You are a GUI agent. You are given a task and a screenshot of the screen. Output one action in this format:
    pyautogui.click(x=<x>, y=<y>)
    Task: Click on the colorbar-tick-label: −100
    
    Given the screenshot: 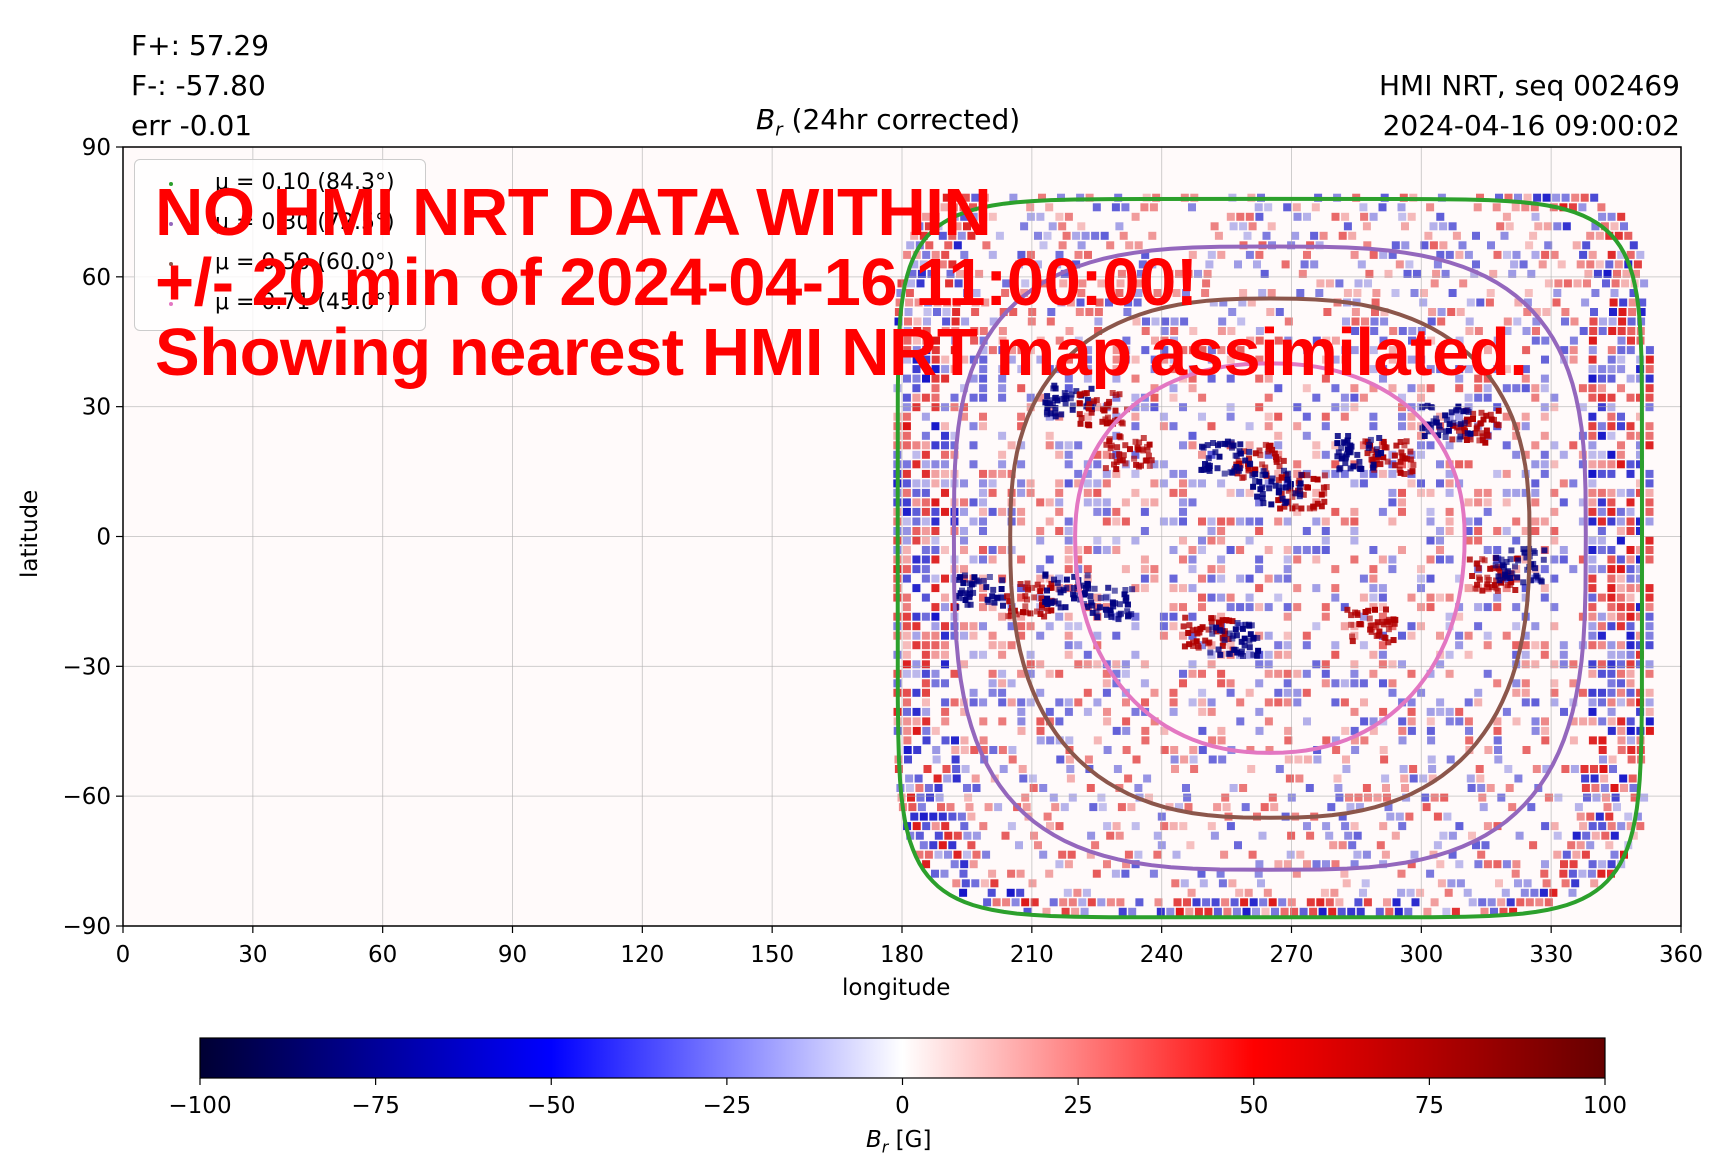 What is the action you would take?
    pyautogui.click(x=199, y=1106)
    